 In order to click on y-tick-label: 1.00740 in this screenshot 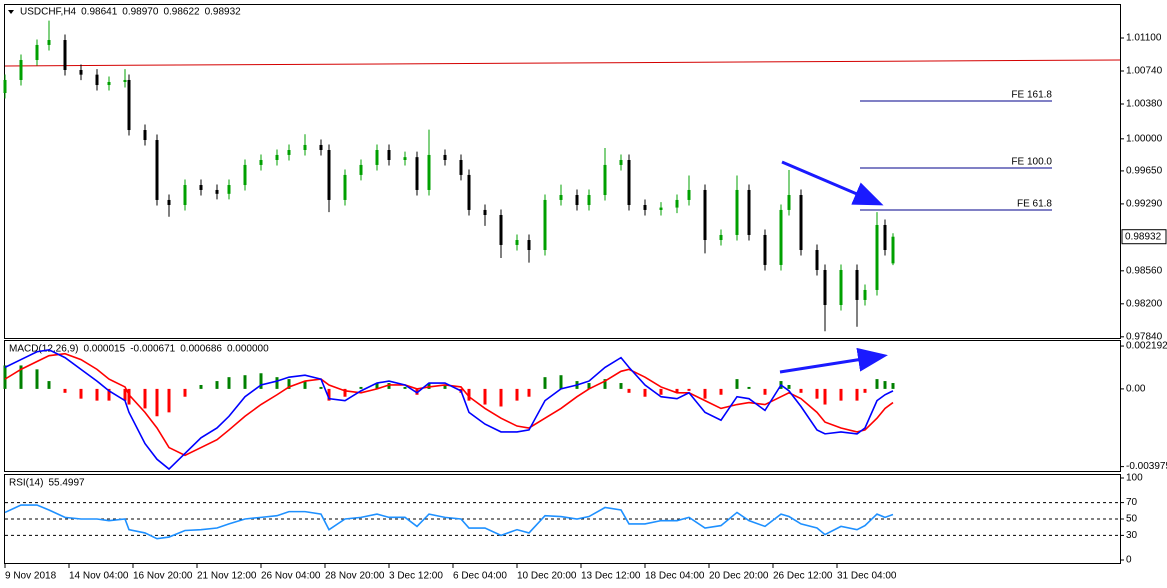, I will do `click(1144, 71)`.